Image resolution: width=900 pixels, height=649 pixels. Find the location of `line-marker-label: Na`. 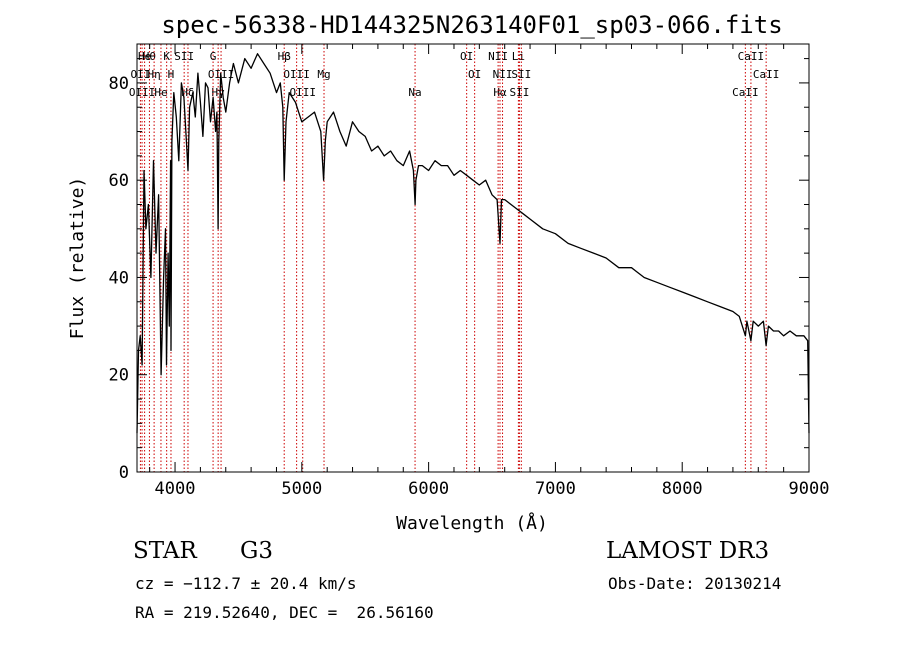

line-marker-label: Na is located at coordinates (414, 92).